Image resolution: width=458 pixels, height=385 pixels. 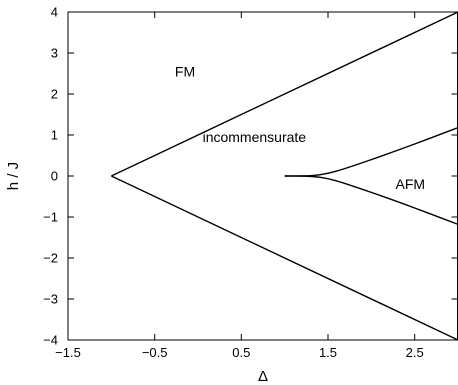 I want to click on y-tick-label: 0, so click(x=54, y=176).